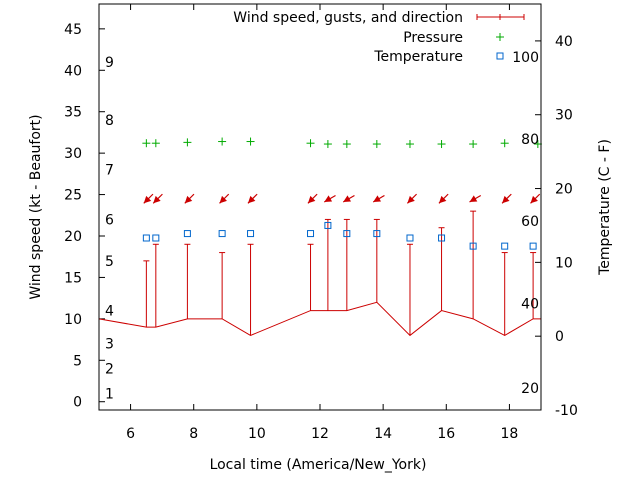 This screenshot has height=480, width=640. I want to click on beaufort-label: 4, so click(109, 312).